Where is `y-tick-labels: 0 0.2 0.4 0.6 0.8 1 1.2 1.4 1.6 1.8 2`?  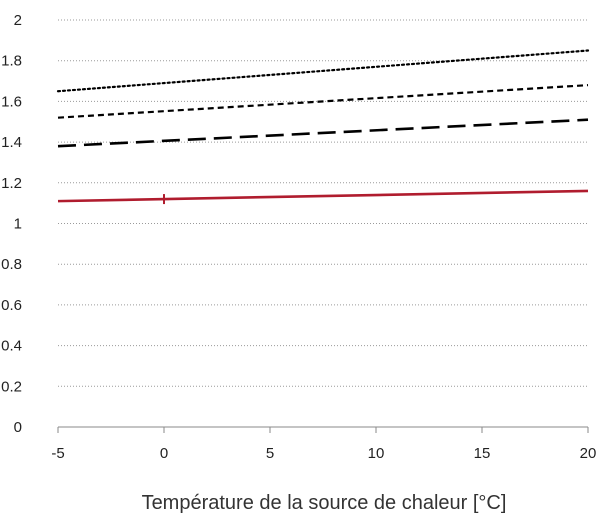
y-tick-labels: 0 0.2 0.4 0.6 0.8 1 1.2 1.4 1.6 1.8 2 is located at coordinates (11, 224).